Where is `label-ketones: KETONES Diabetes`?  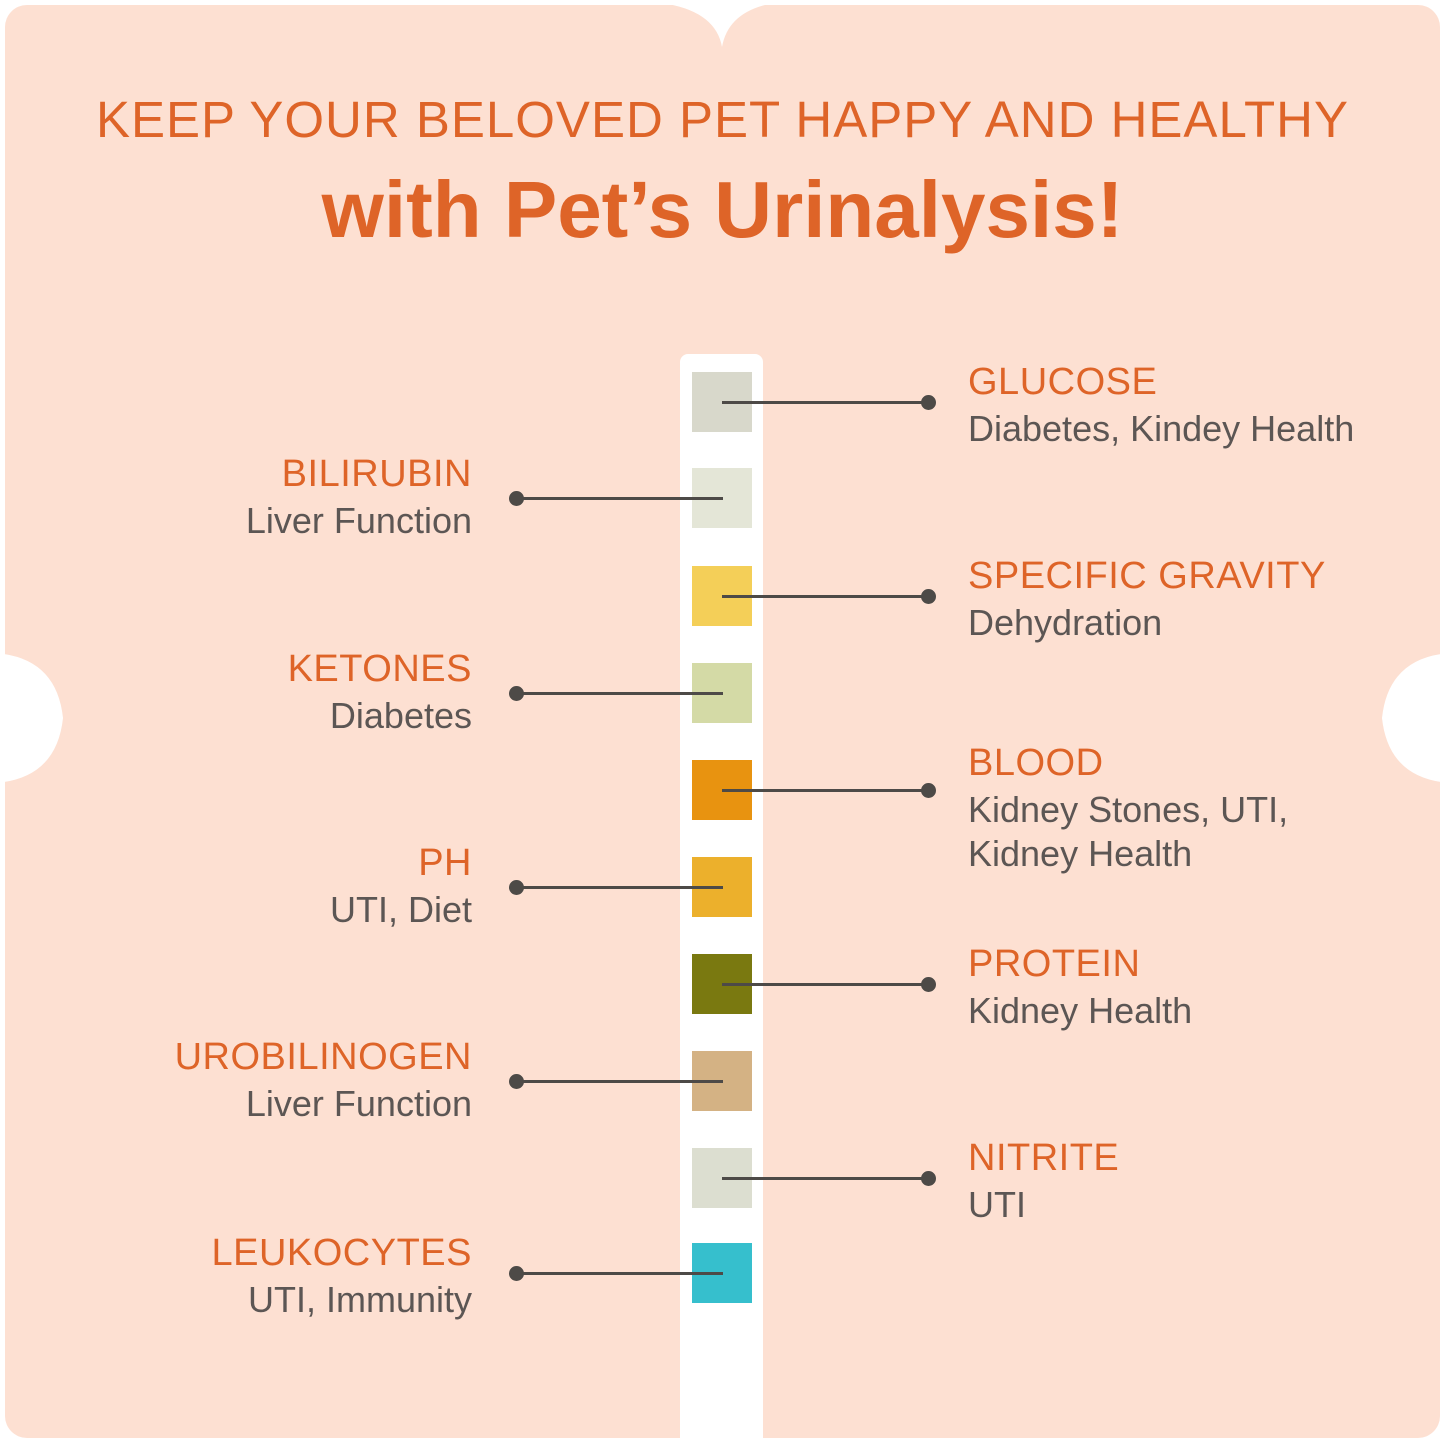 label-ketones: KETONES Diabetes is located at coordinates (380, 692).